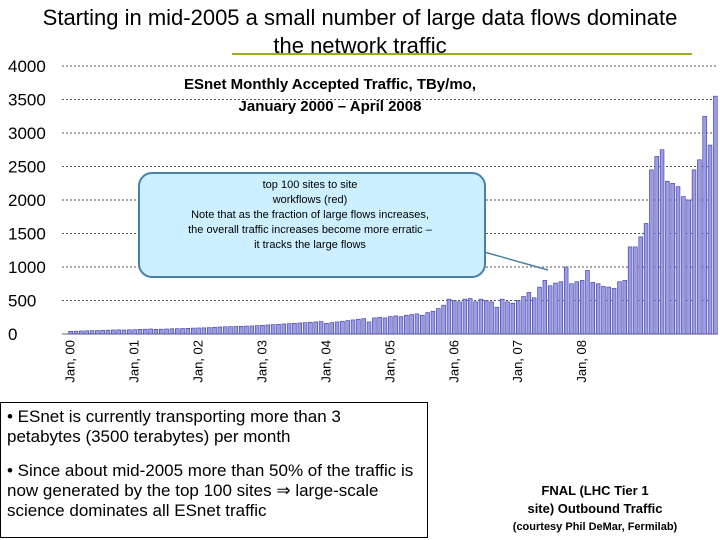  Describe the element at coordinates (134, 361) in the screenshot. I see `x-tick-label: Jan, 01` at that location.